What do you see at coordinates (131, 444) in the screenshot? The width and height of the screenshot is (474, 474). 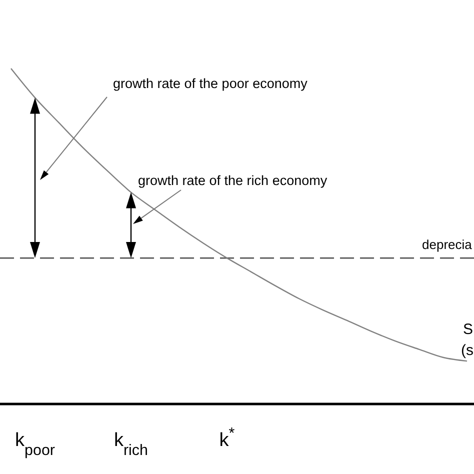 I see `x-tick-label: k$_{rich}$` at bounding box center [131, 444].